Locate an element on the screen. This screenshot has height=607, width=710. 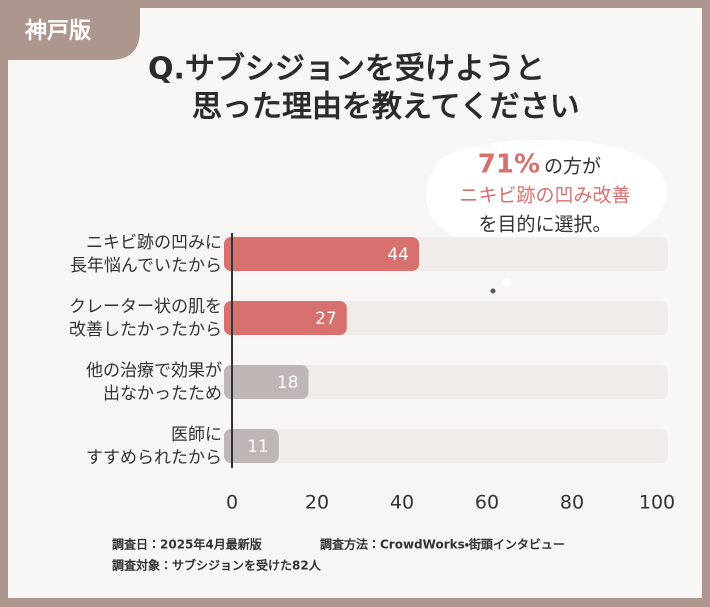
chart-title: Q.サブシジョンを受けようと is located at coordinates (346, 69).